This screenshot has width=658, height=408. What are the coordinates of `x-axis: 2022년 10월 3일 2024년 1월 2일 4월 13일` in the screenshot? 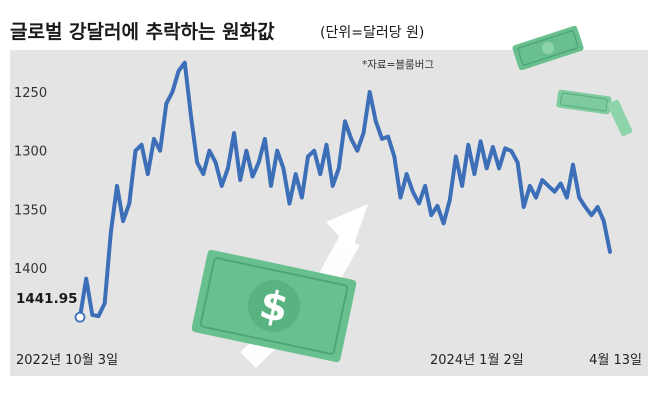 It's located at (329, 360).